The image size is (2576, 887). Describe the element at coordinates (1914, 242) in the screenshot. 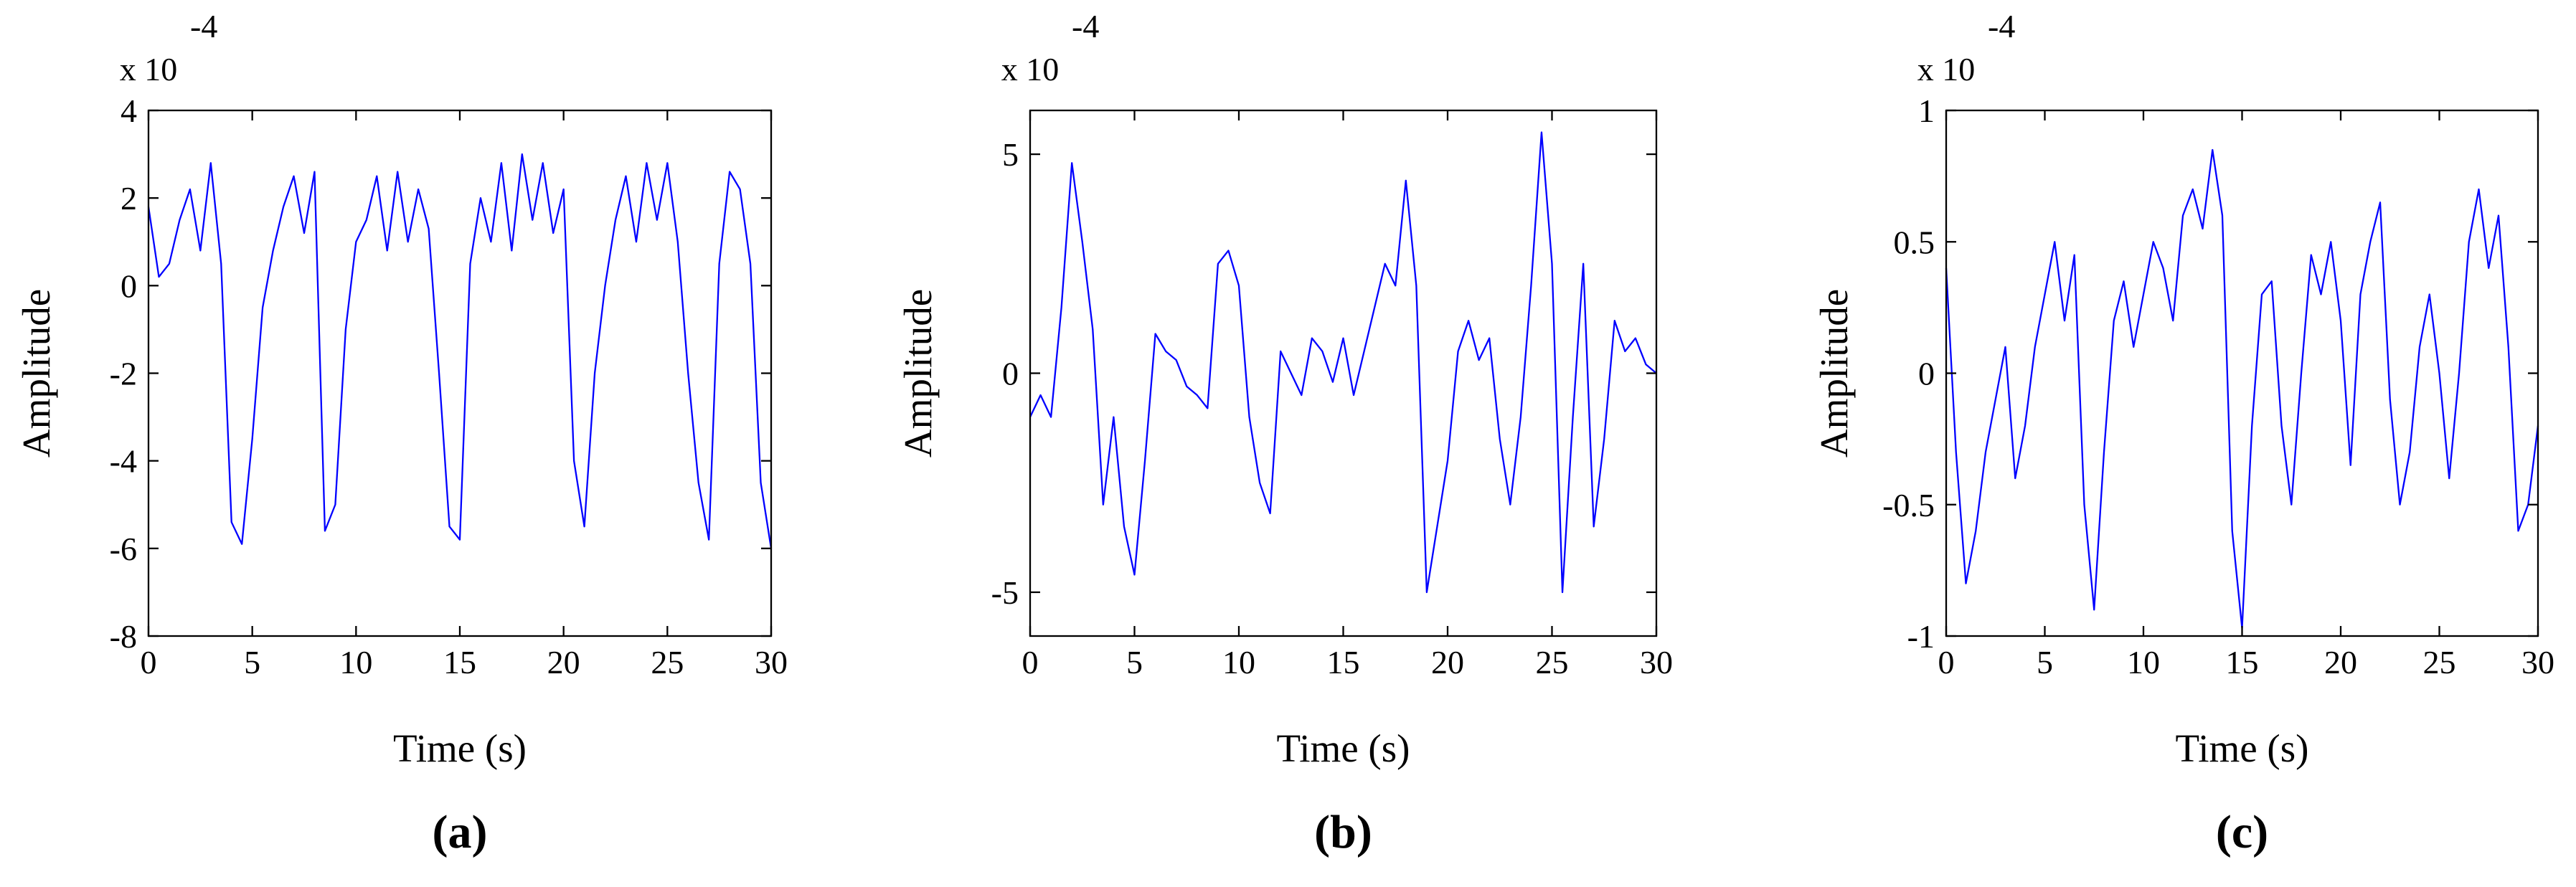

I see `y-tick-label: 0.5` at that location.